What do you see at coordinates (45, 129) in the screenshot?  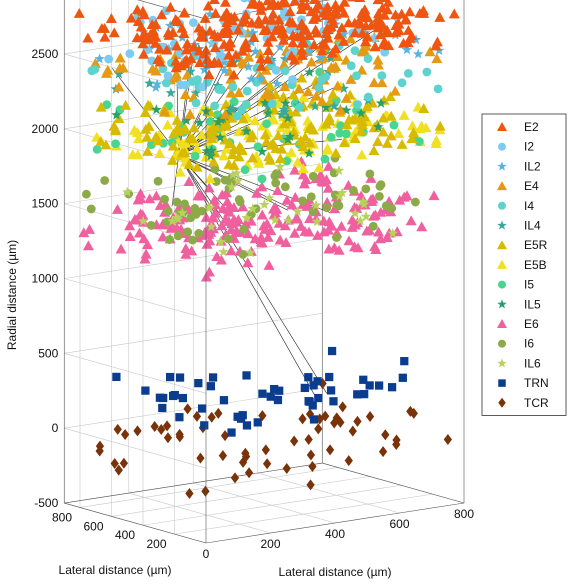 I see `z-tick-label: 2000` at bounding box center [45, 129].